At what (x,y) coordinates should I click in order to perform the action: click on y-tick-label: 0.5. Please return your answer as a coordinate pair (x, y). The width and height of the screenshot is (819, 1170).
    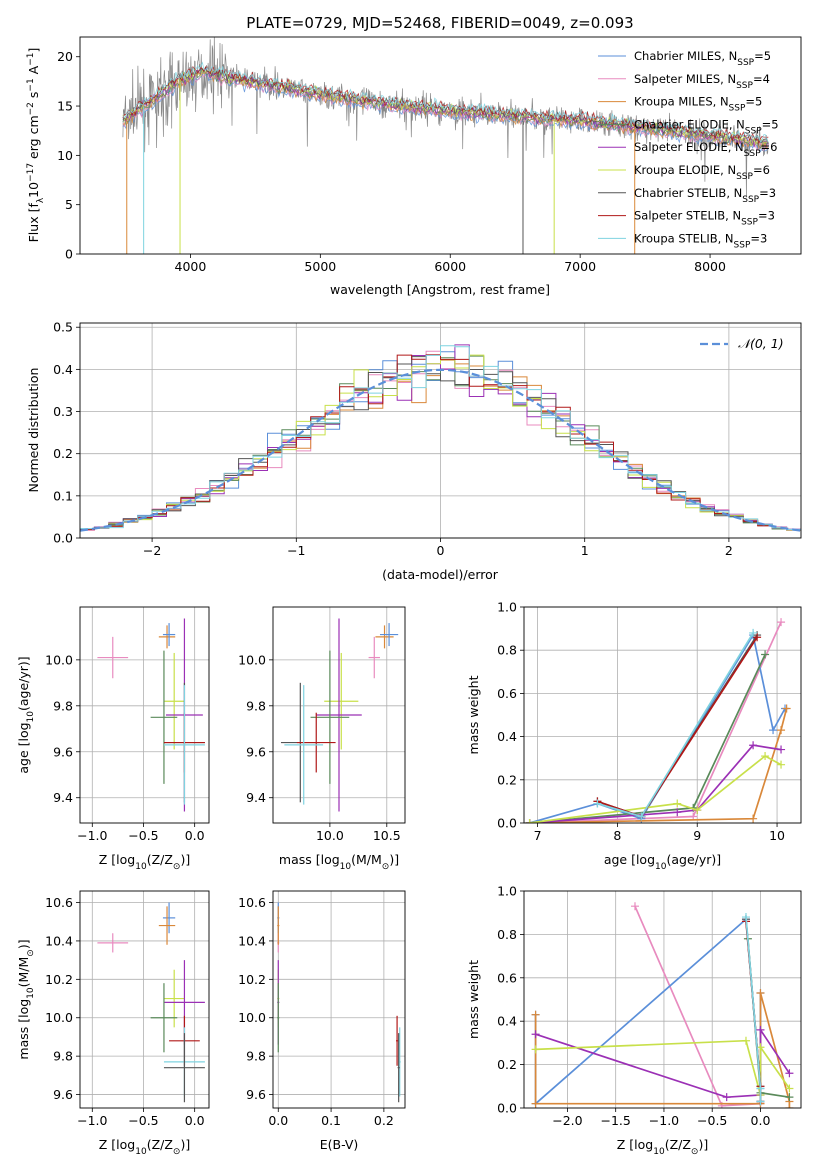
    Looking at the image, I should click on (63, 327).